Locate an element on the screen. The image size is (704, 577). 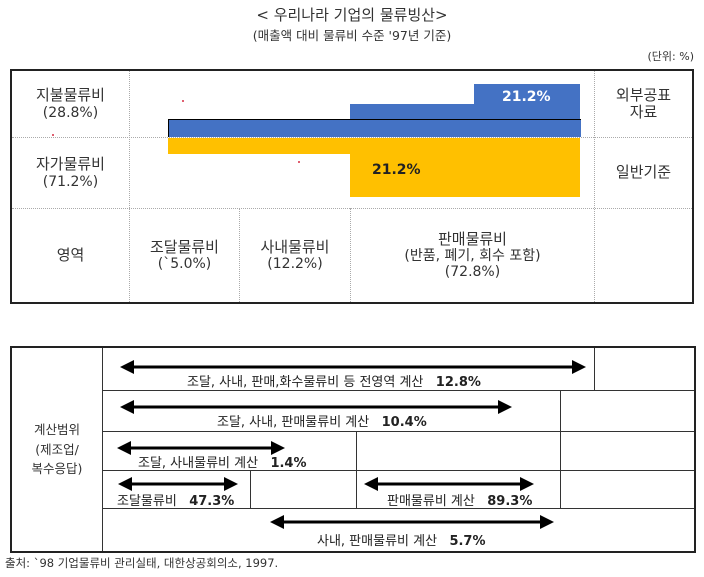
paid-bar-top is located at coordinates (527, 94).